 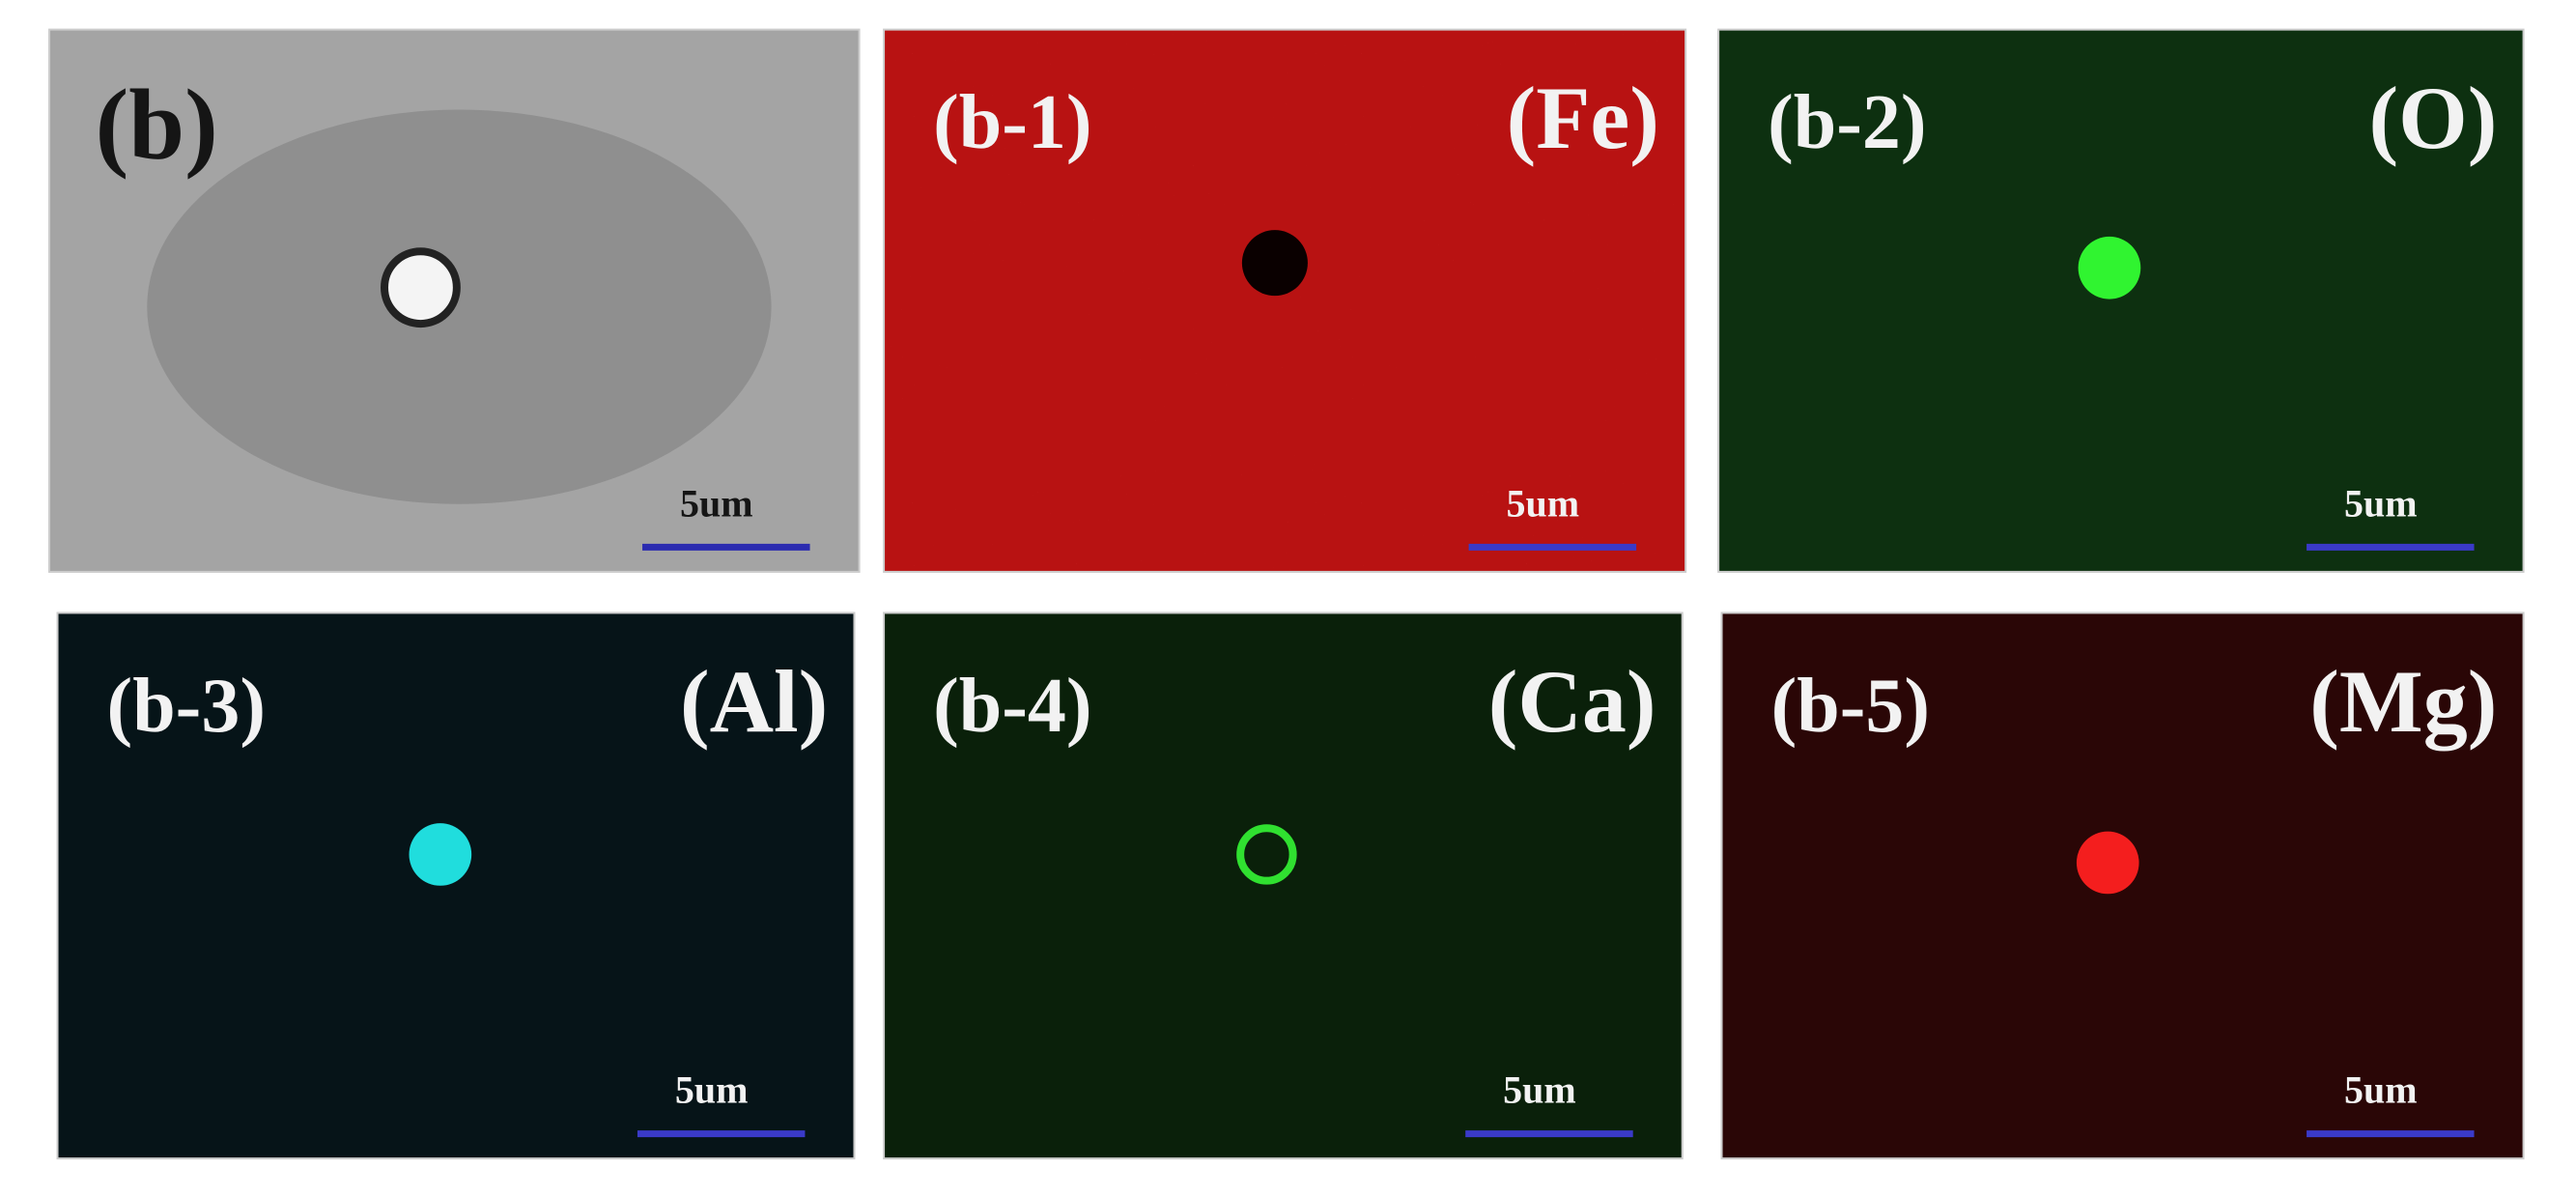 What do you see at coordinates (157, 124) in the screenshot?
I see `panel-label: (b)` at bounding box center [157, 124].